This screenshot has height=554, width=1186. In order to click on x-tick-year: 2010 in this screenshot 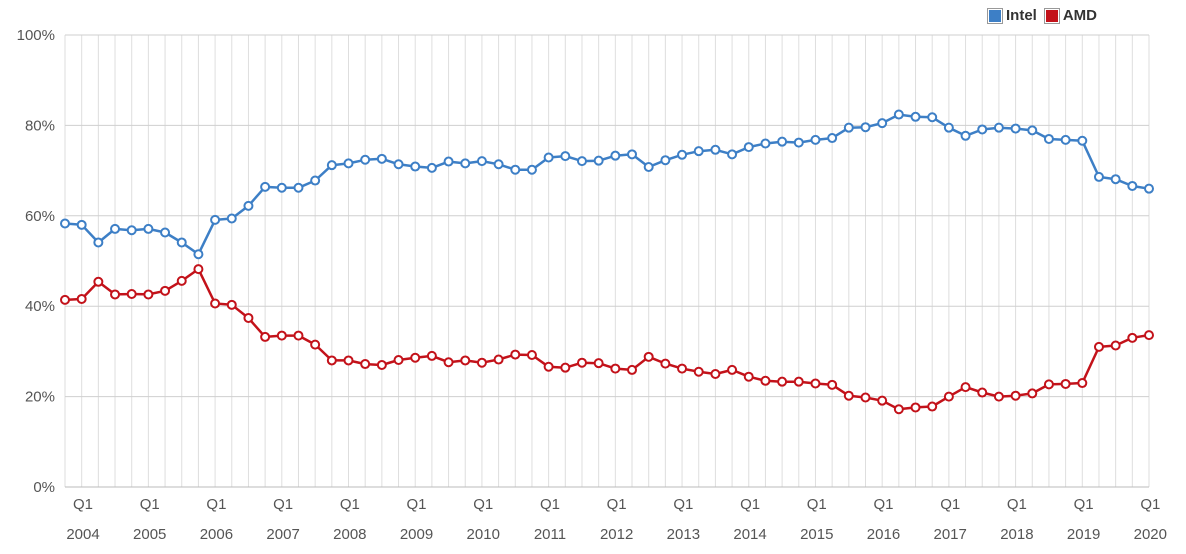, I will do `click(483, 534)`.